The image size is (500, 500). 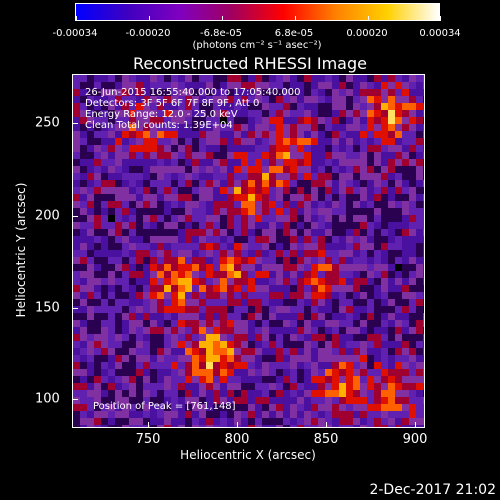 I want to click on detectors-text: Detectors: 3F 5F 6F 7F 8F 9F, Att 0, so click(x=172, y=103).